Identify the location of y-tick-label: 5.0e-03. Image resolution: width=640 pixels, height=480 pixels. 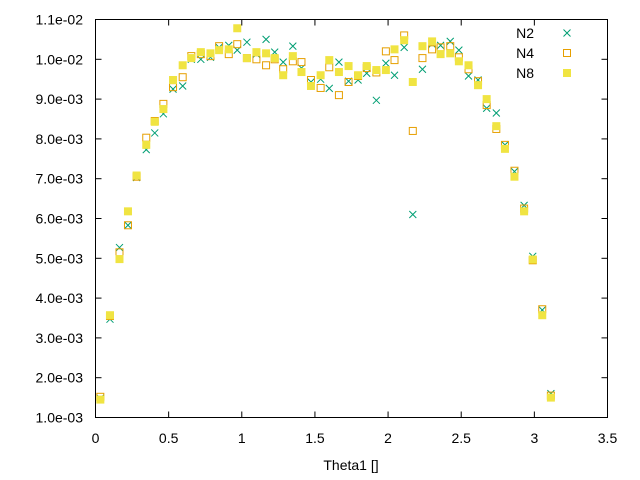
(60, 258).